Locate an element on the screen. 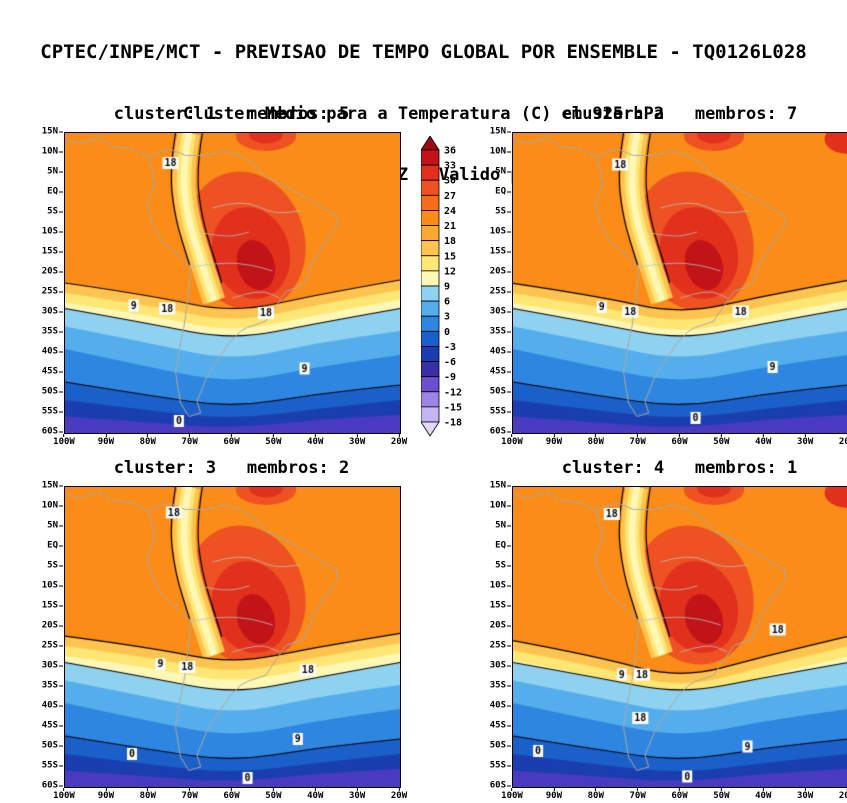 This screenshot has height=803, width=847. lon-tick-label: 90W is located at coordinates (554, 794).